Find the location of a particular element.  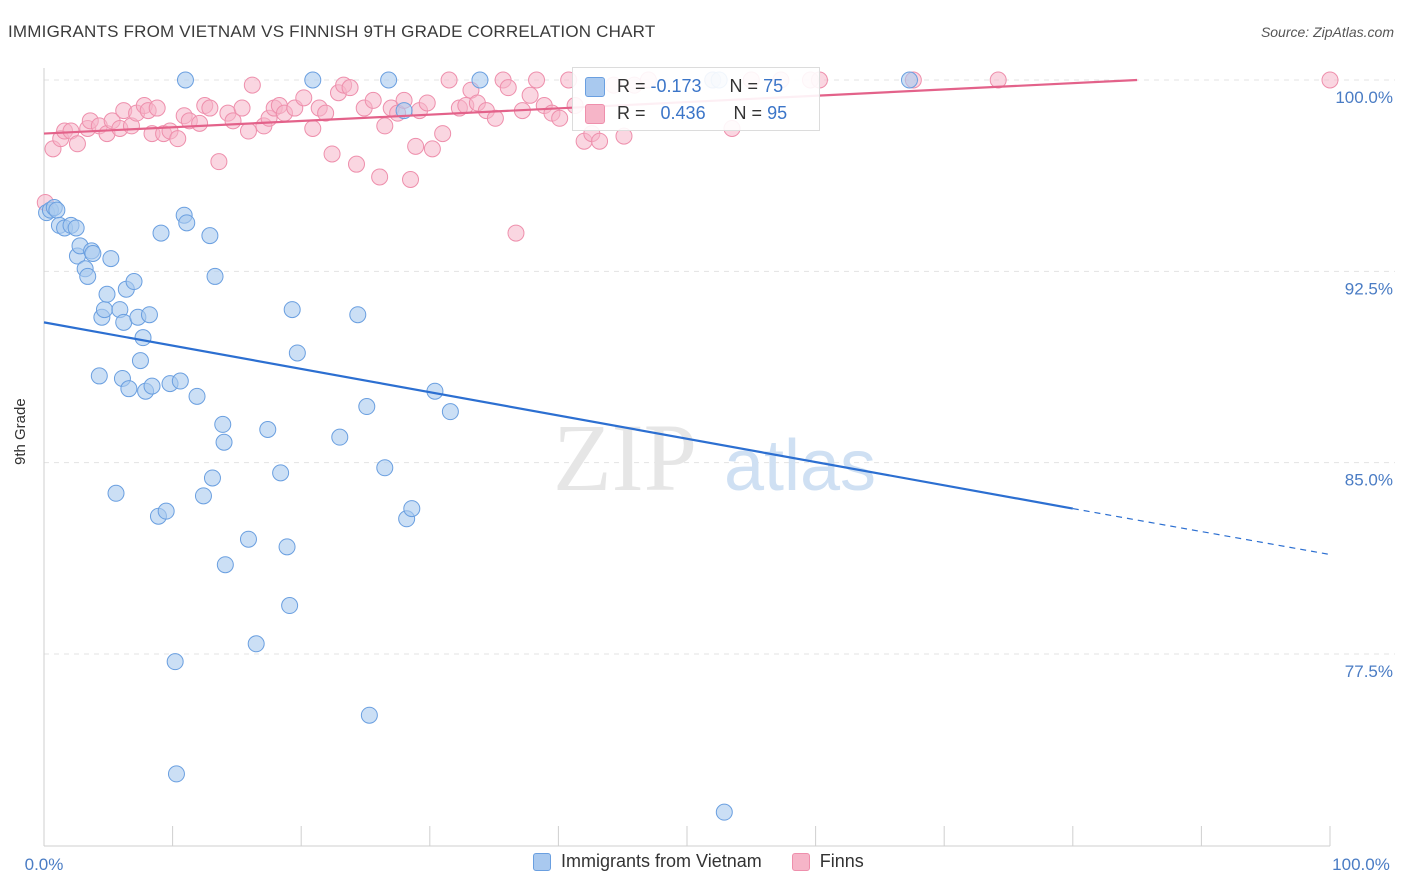

legend-label-vietnam: Immigrants from Vietnam is located at coordinates (661, 861).